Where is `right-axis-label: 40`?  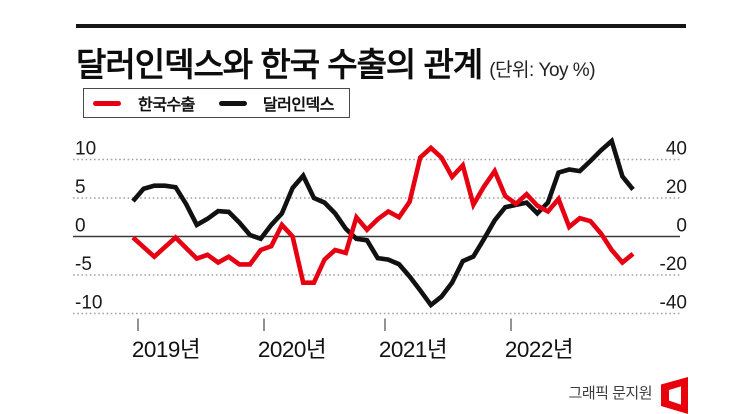
right-axis-label: 40 is located at coordinates (676, 149).